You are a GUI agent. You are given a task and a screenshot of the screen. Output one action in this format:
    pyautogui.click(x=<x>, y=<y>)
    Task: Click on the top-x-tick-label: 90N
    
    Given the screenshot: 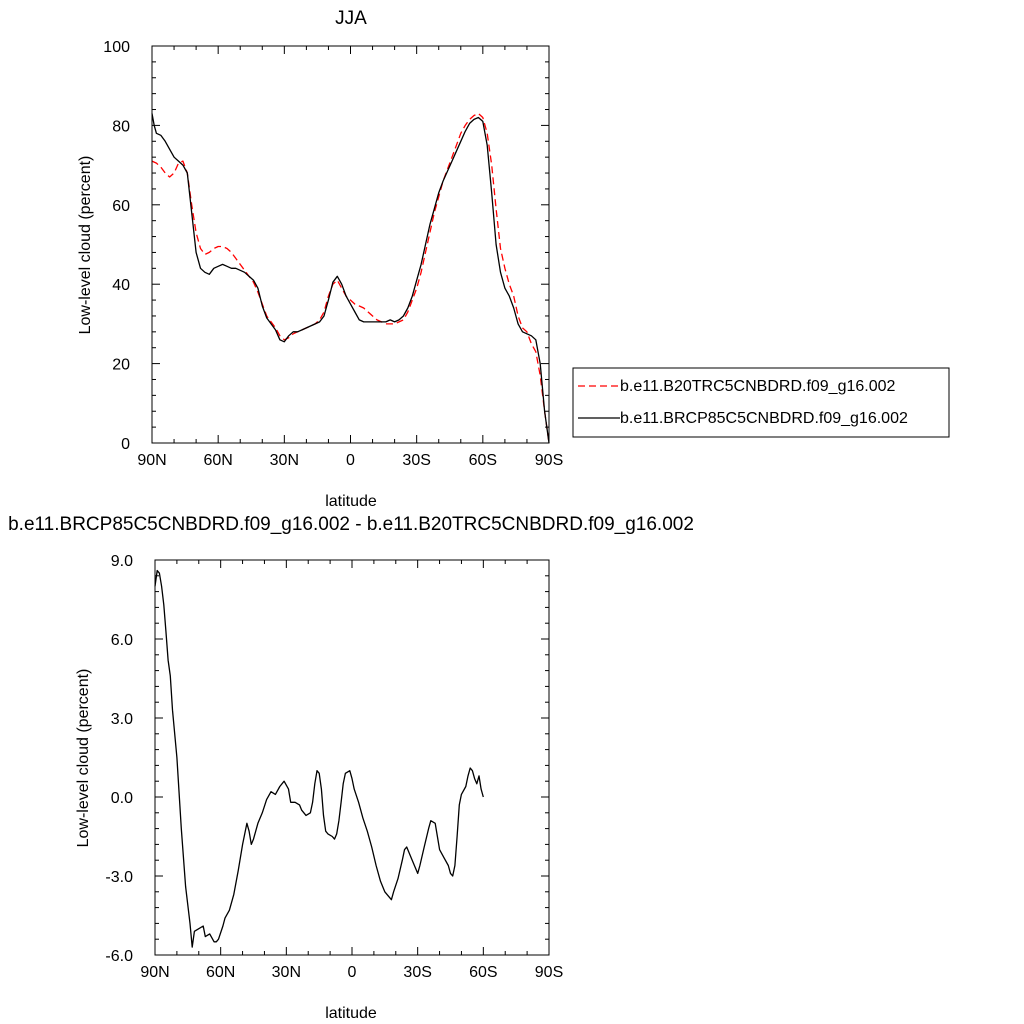 What is the action you would take?
    pyautogui.click(x=151, y=460)
    